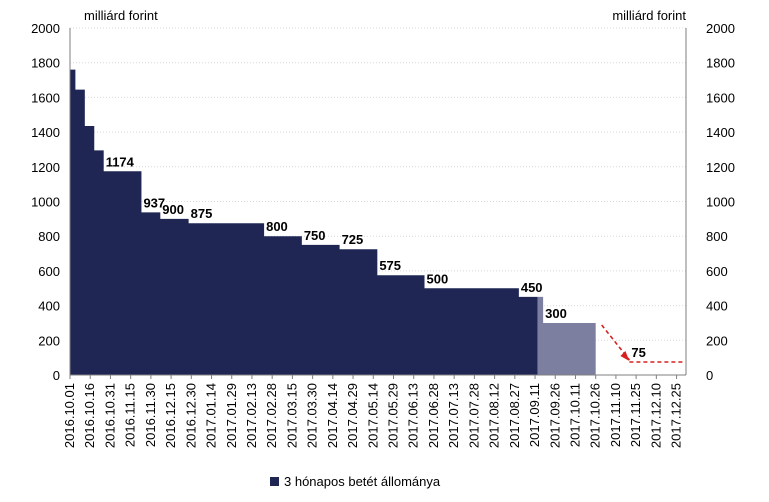 Image resolution: width=769 pixels, height=502 pixels. What do you see at coordinates (574, 415) in the screenshot?
I see `x-tick-label: 2017.10.11` at bounding box center [574, 415].